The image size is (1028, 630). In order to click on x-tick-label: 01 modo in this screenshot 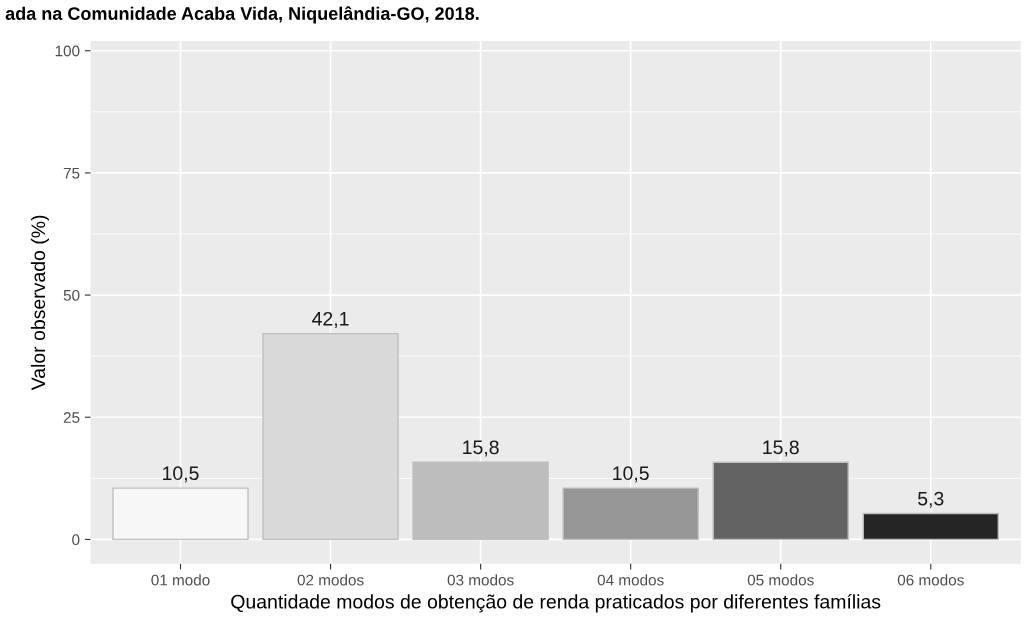, I will do `click(180, 580)`.